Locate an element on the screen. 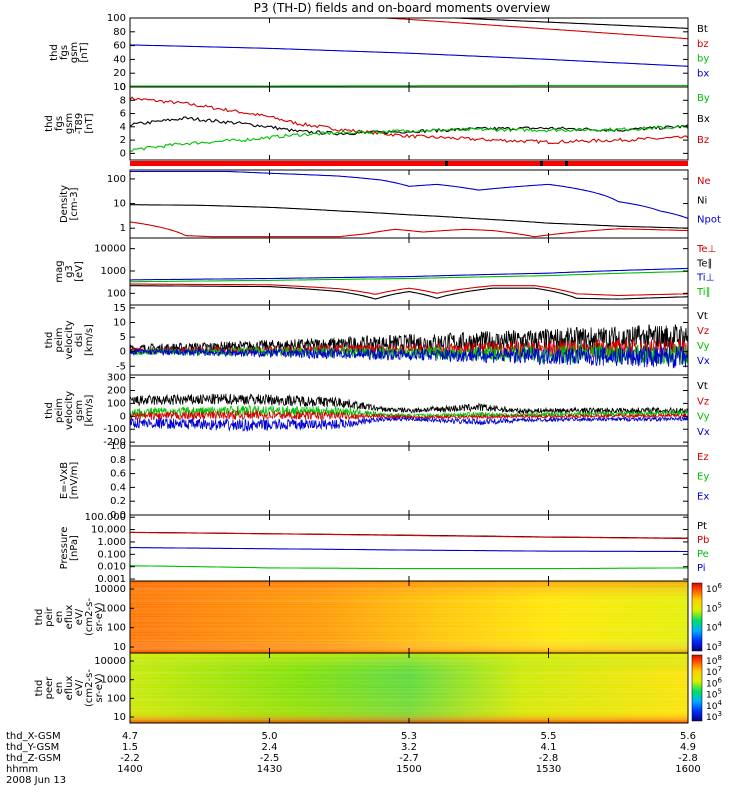 The width and height of the screenshot is (750, 804). colorbar-tick-label: 10⁵ is located at coordinates (714, 607).